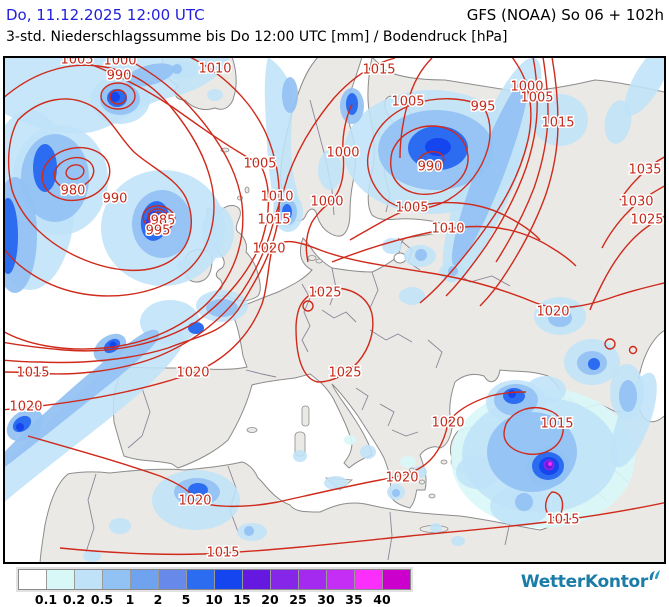 The height and width of the screenshot is (607, 669). What do you see at coordinates (66, 588) in the screenshot?
I see `legend-box: 0.2` at bounding box center [66, 588].